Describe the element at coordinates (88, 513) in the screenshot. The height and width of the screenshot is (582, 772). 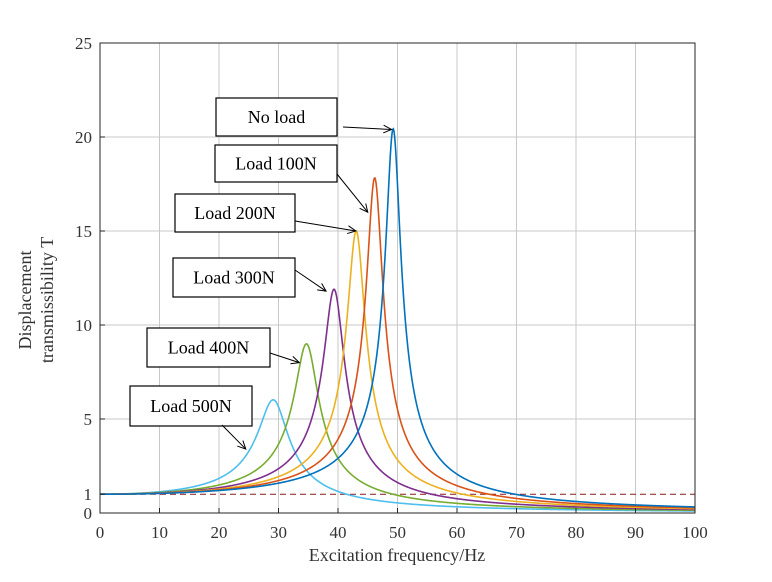
I see `y-tick-label-0: 0` at that location.